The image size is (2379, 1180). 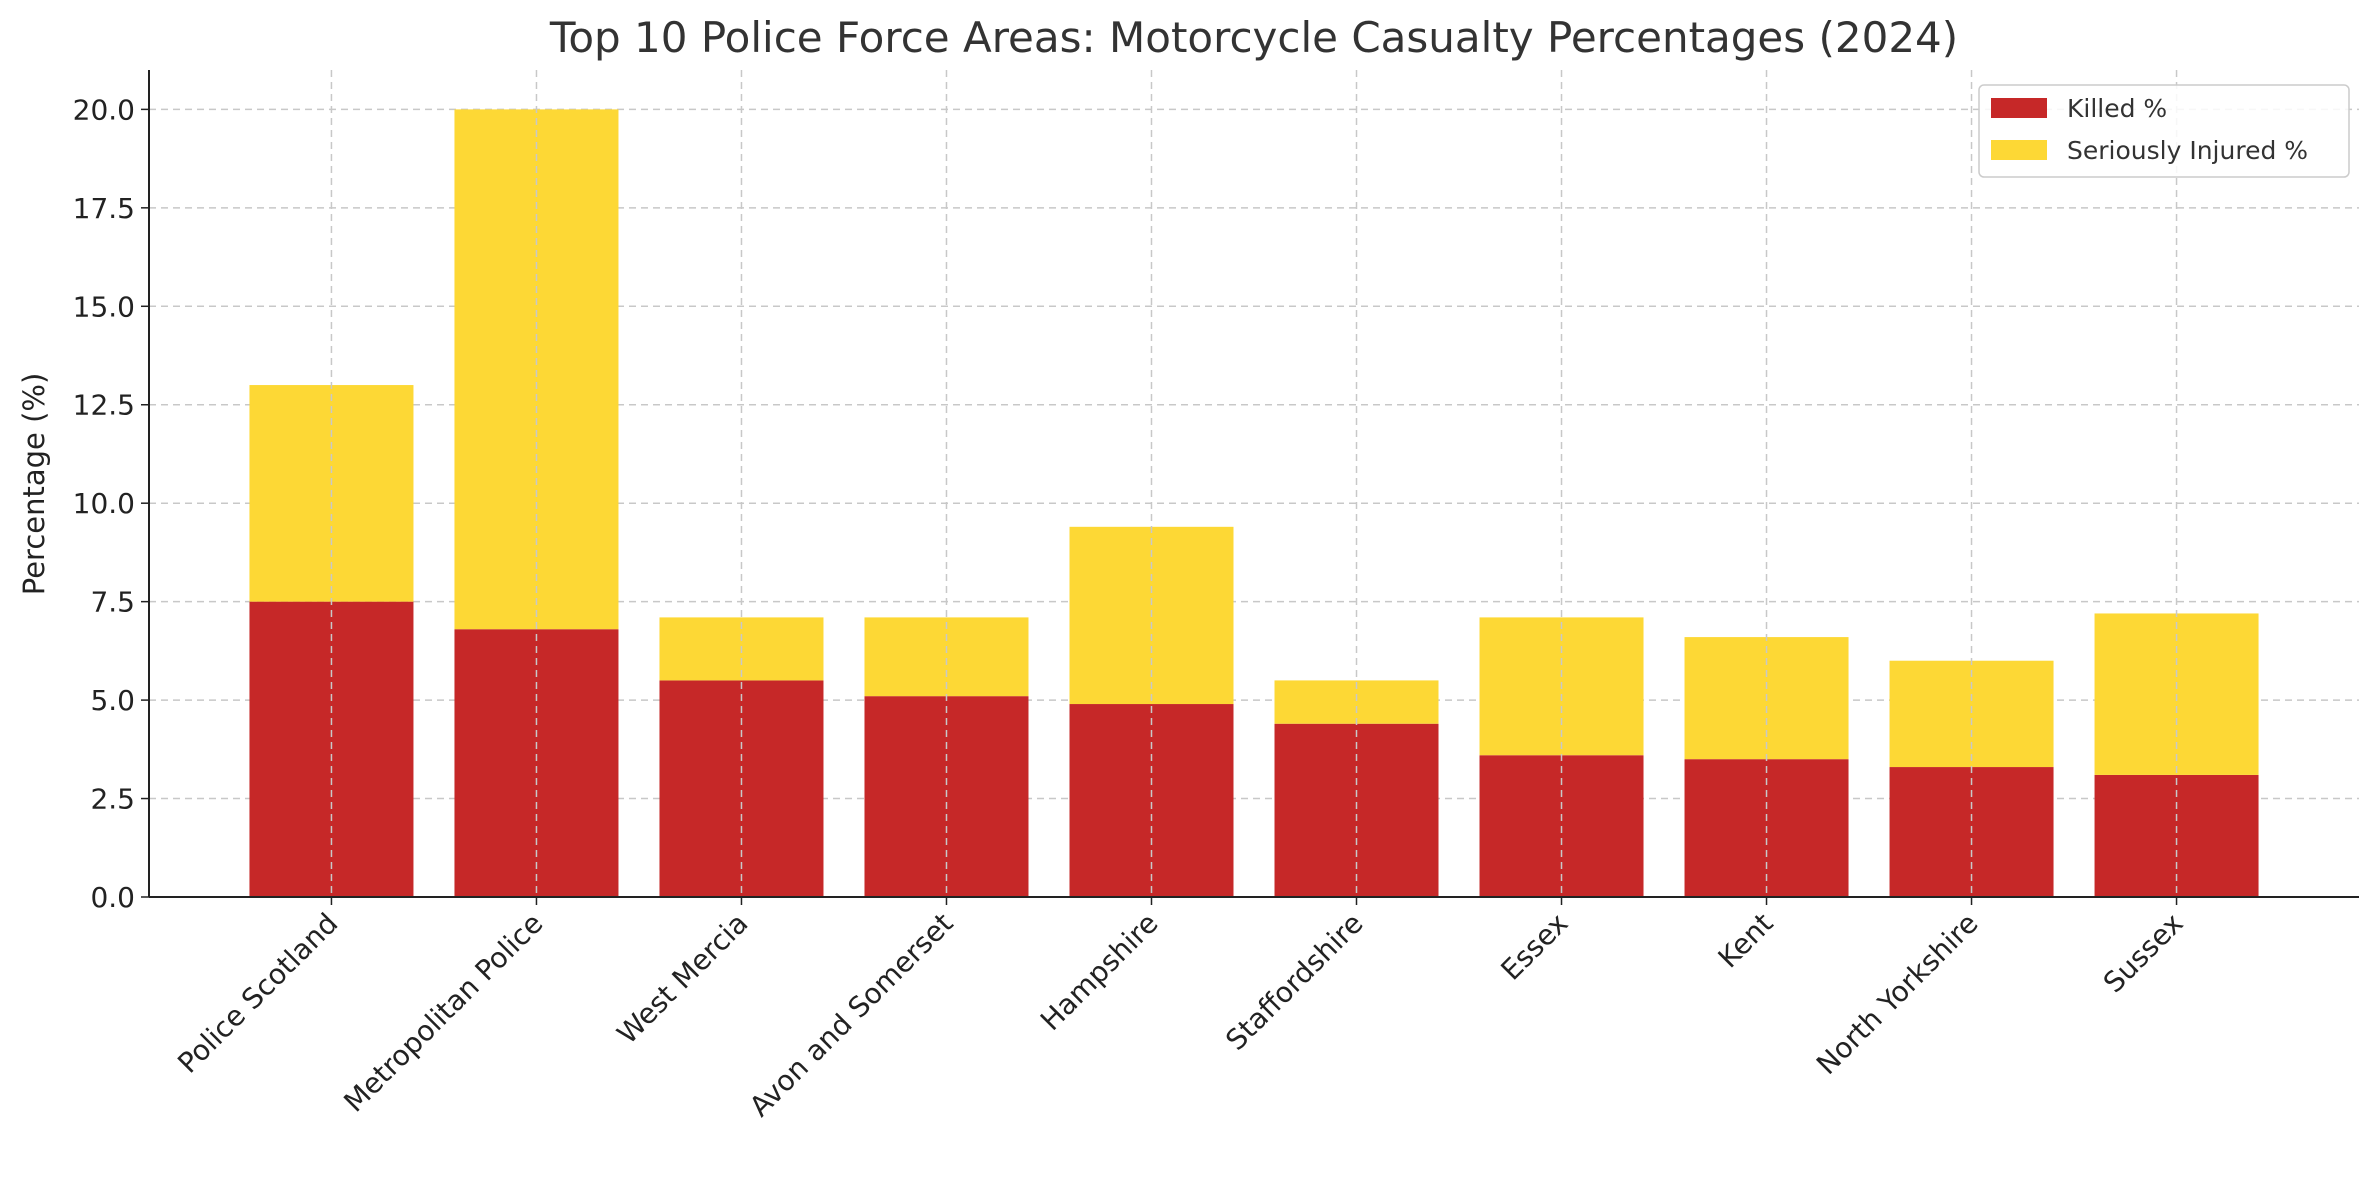 I want to click on x-tick-label: Kent, so click(x=1746, y=941).